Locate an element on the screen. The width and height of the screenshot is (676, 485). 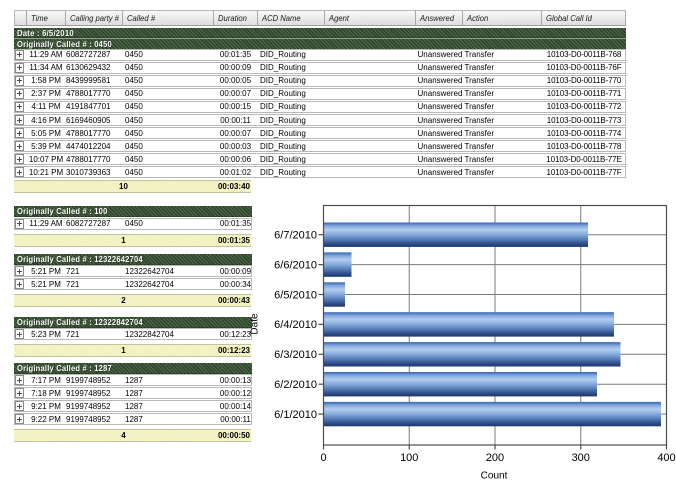
svg-text: 200 is located at coordinates (495, 458).